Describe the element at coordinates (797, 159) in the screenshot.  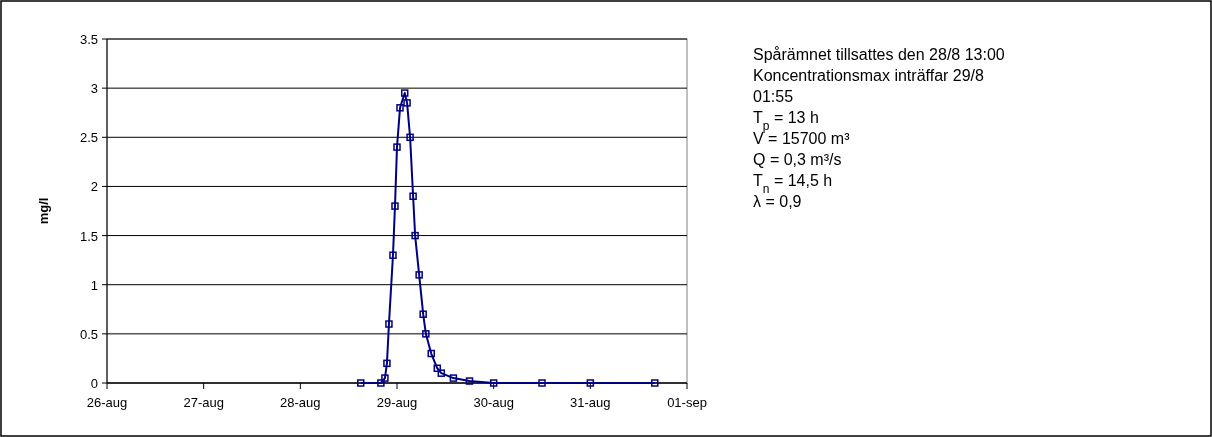
I see `text: Q = 0,3 m³/s` at that location.